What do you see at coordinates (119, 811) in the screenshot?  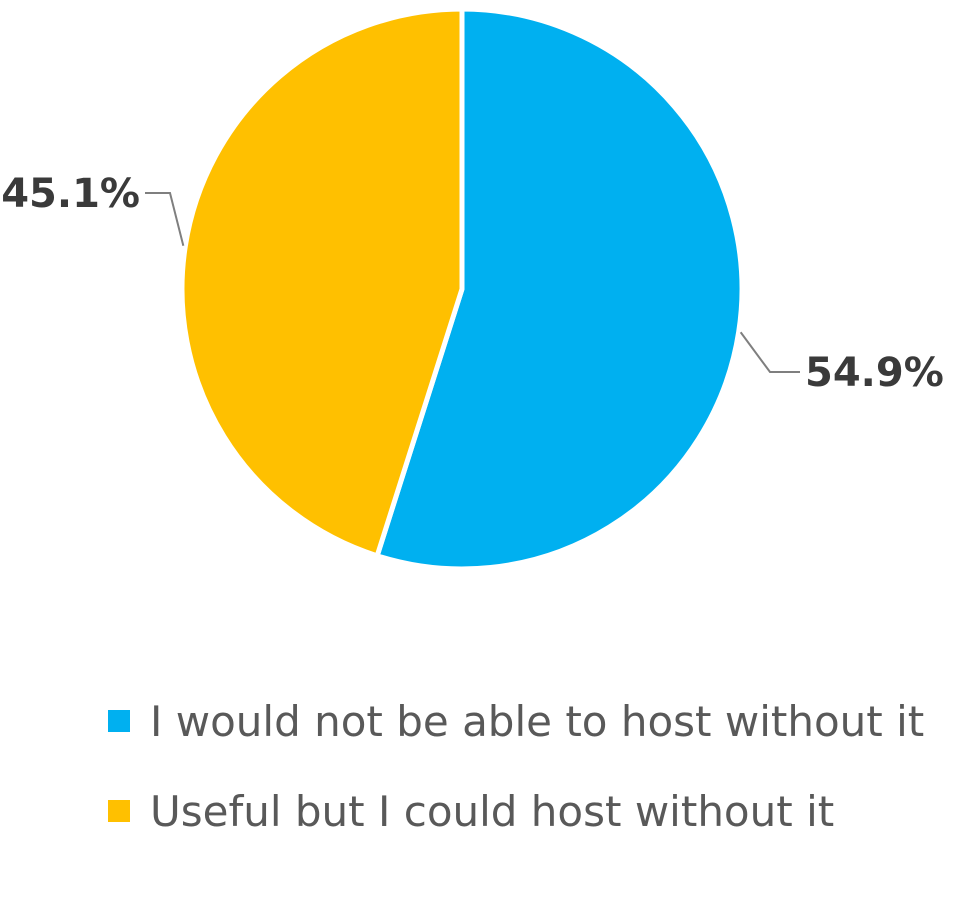 I see `legend-swatch-yellow` at bounding box center [119, 811].